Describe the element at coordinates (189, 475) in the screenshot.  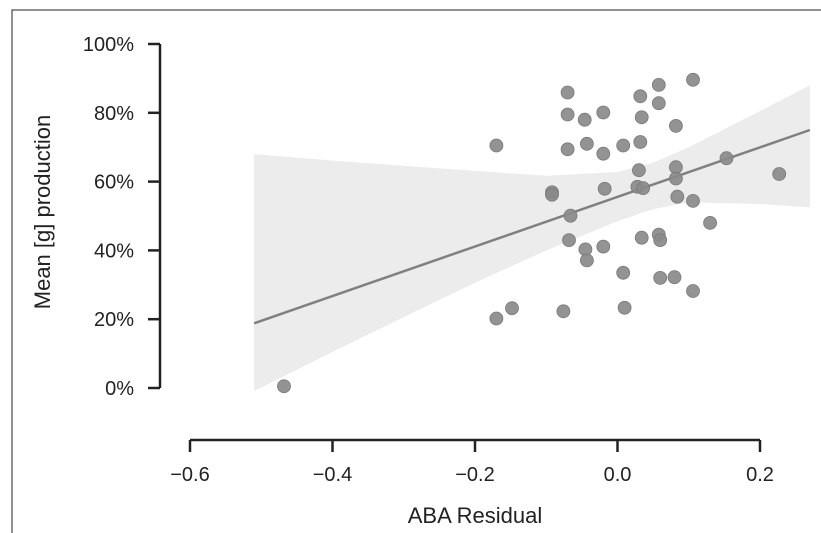
I see `x-tick-label: −0.6` at that location.